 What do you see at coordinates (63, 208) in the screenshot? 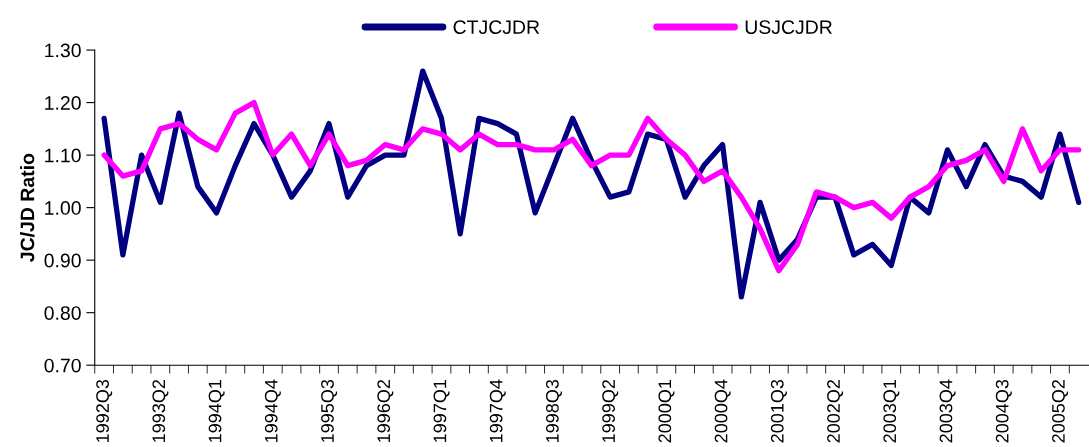
I see `y-tick-label: 1.00` at bounding box center [63, 208].